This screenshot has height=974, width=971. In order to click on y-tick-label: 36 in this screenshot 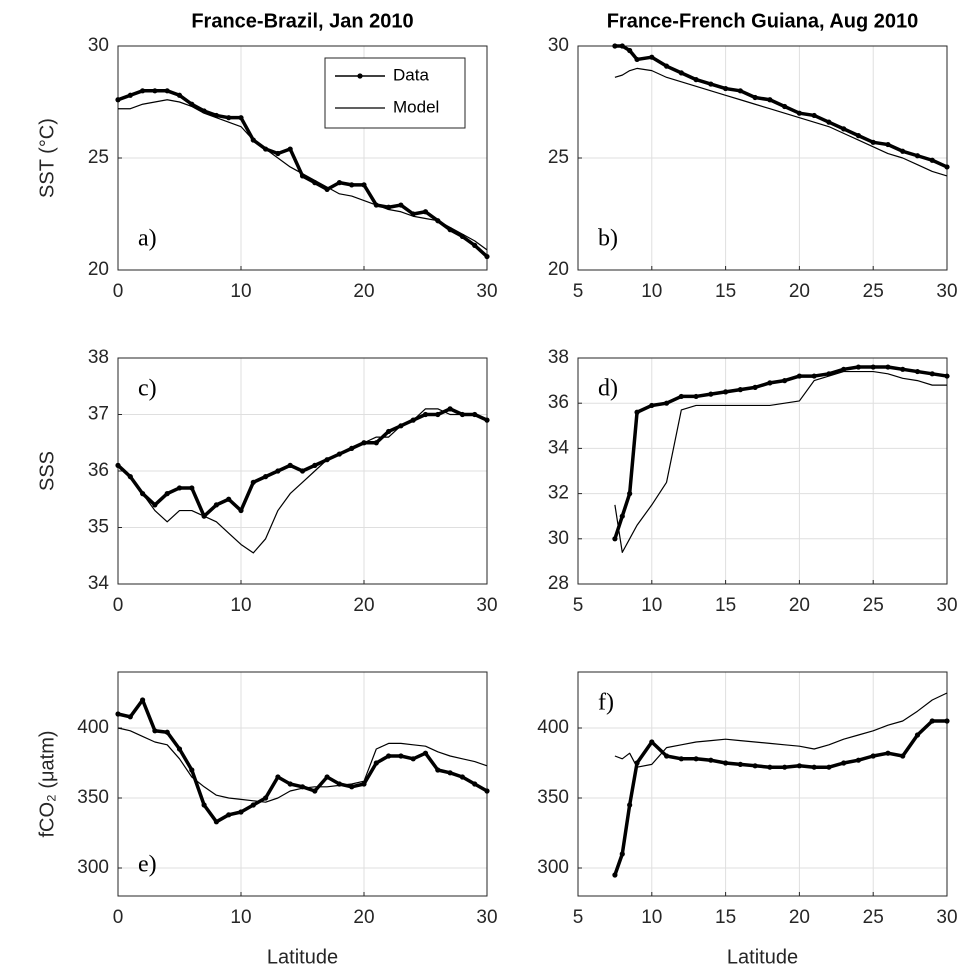, I will do `click(98, 470)`.